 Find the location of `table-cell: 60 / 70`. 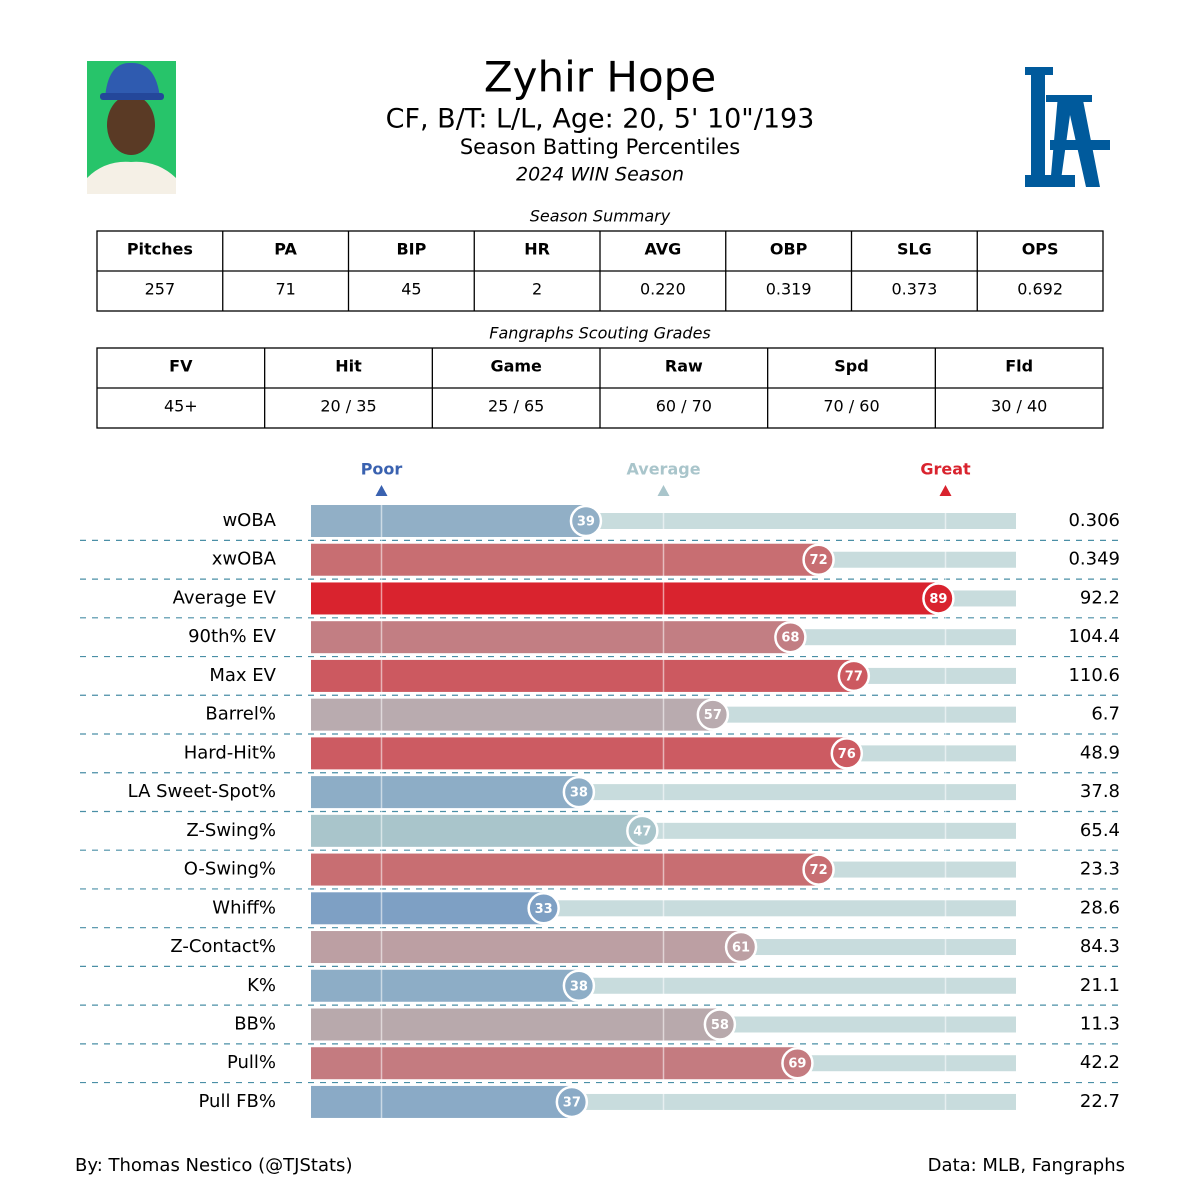

table-cell: 60 / 70 is located at coordinates (684, 406).